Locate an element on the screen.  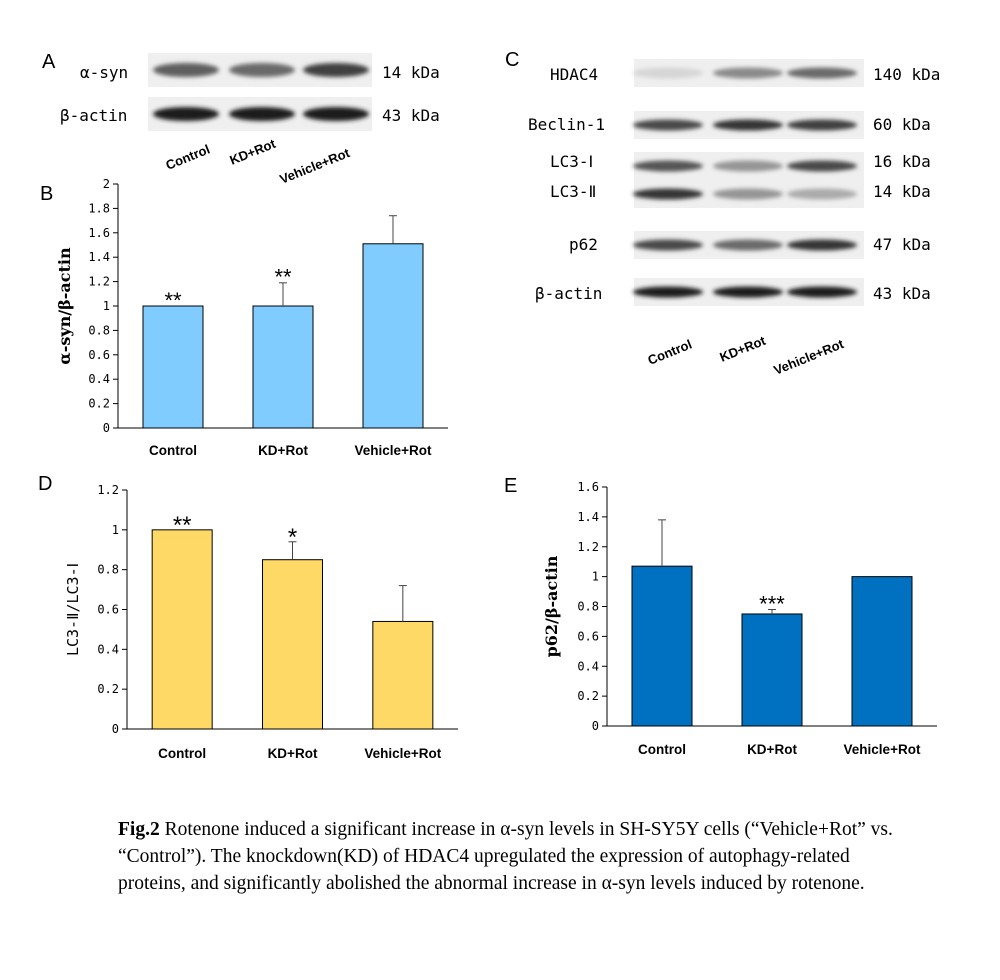
chart-d-y-axis-label: LC3-Ⅱ/LC3-Ⅰ is located at coordinates (73, 609).